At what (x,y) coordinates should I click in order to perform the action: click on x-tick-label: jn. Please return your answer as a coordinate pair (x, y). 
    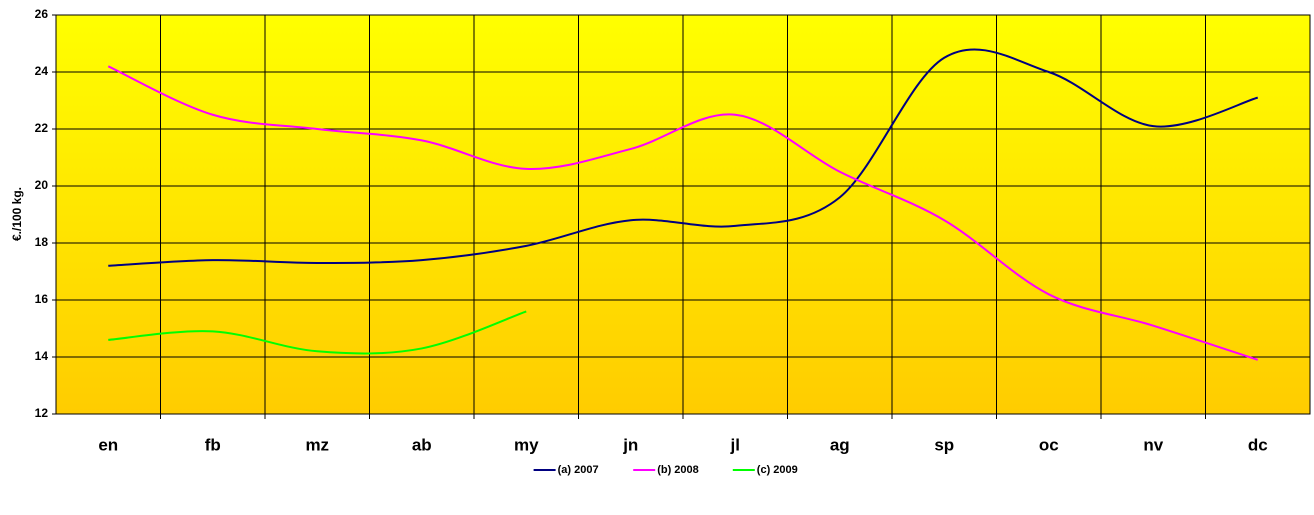
    Looking at the image, I should click on (630, 444).